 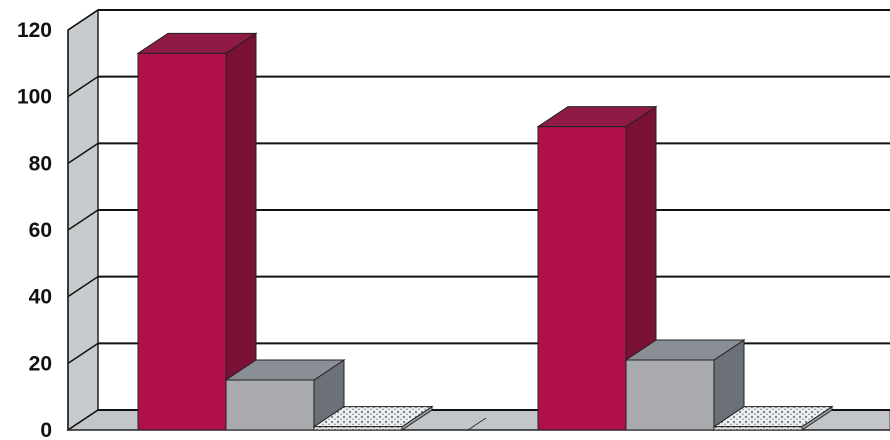 I want to click on y-tick-label: 60, so click(x=40, y=230).